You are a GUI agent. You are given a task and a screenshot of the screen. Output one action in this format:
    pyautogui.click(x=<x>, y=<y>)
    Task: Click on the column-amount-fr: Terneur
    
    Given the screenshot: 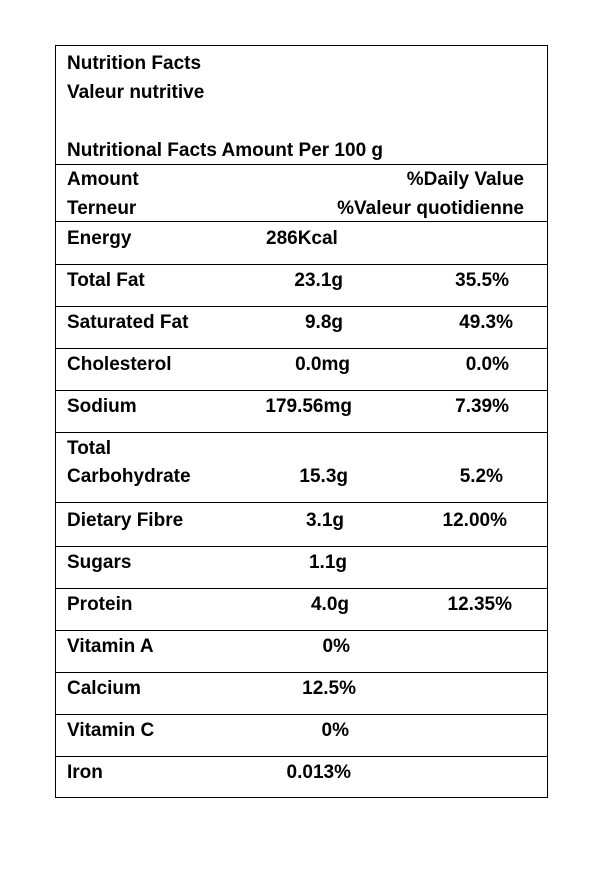 What is the action you would take?
    pyautogui.click(x=102, y=208)
    